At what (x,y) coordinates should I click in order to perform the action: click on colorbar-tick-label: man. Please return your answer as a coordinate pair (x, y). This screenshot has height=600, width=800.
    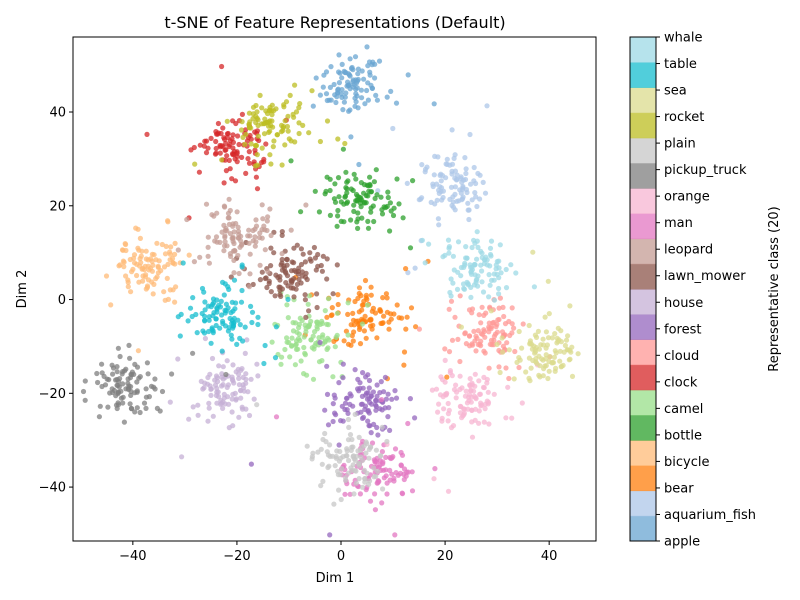
    Looking at the image, I should click on (678, 223).